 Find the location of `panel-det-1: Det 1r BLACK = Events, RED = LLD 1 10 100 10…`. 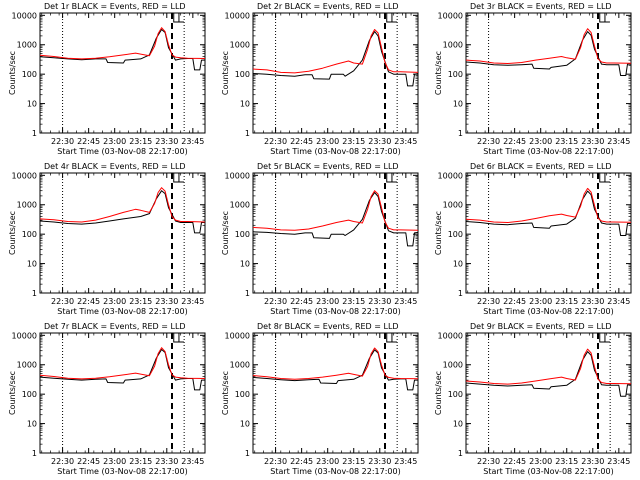

panel-det-1: Det 1r BLACK = Events, RED = LLD 1 10 100 10… is located at coordinates (107, 79).